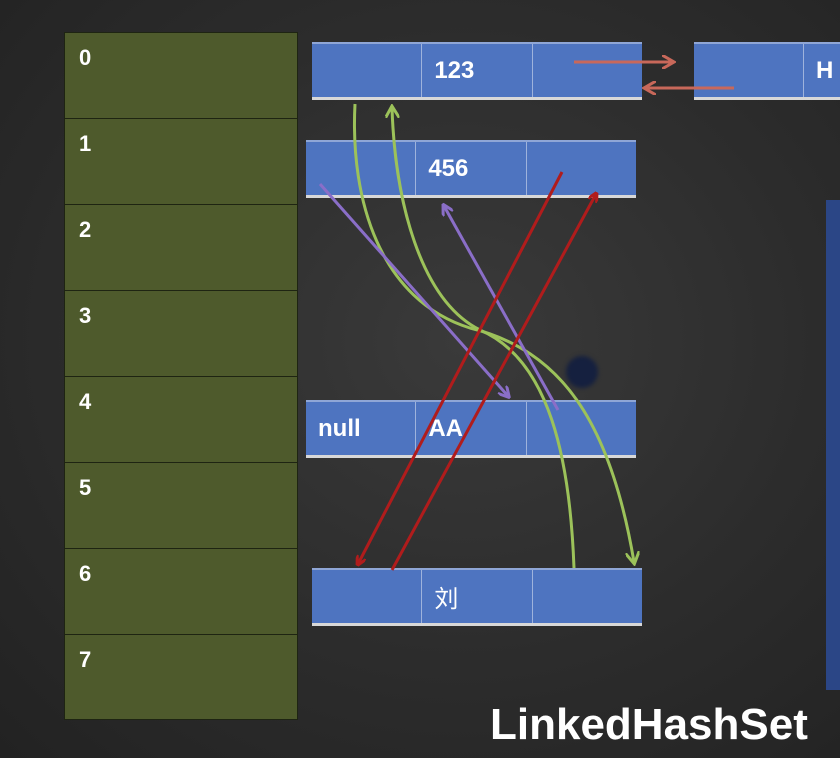 This screenshot has height=758, width=840. What do you see at coordinates (85, 573) in the screenshot?
I see `slot-index: 6` at bounding box center [85, 573].